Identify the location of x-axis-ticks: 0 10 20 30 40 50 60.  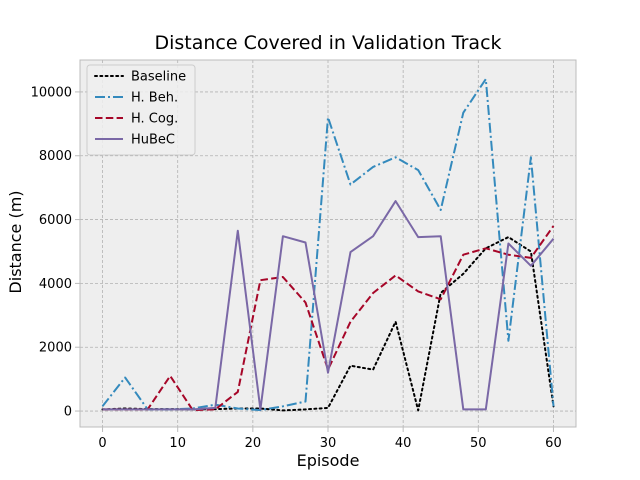
(330, 439).